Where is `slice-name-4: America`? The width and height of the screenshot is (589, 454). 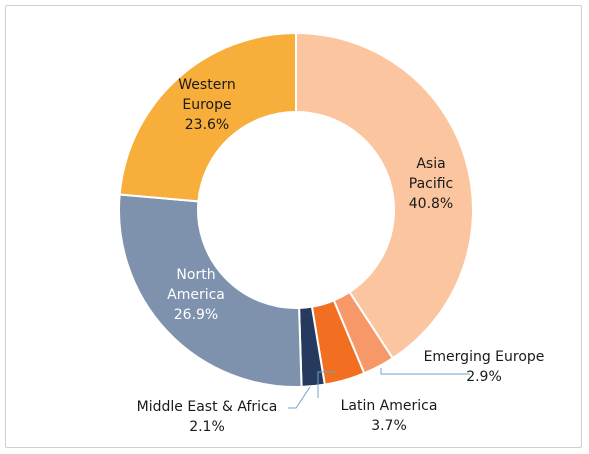 slice-name-4: America is located at coordinates (196, 295).